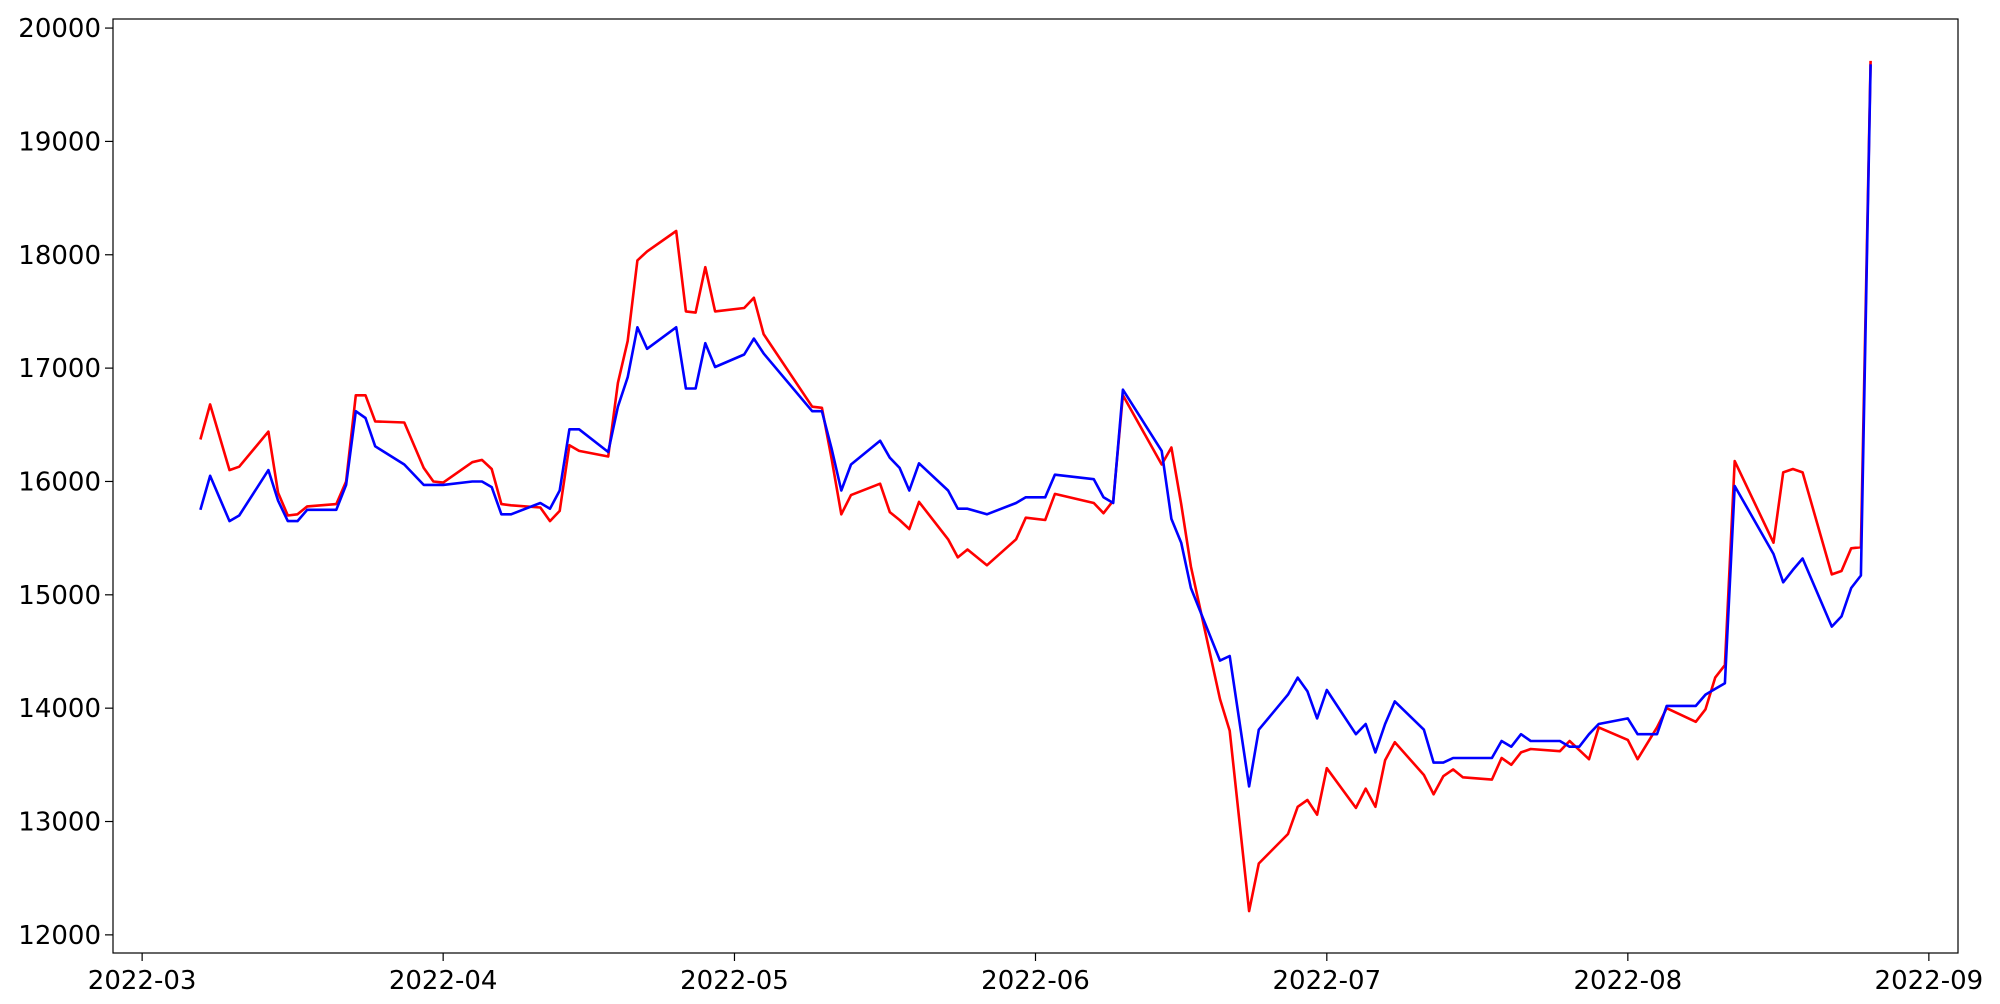 This screenshot has width=2000, height=1004. What do you see at coordinates (59, 596) in the screenshot?
I see `y-tick-label: 15000` at bounding box center [59, 596].